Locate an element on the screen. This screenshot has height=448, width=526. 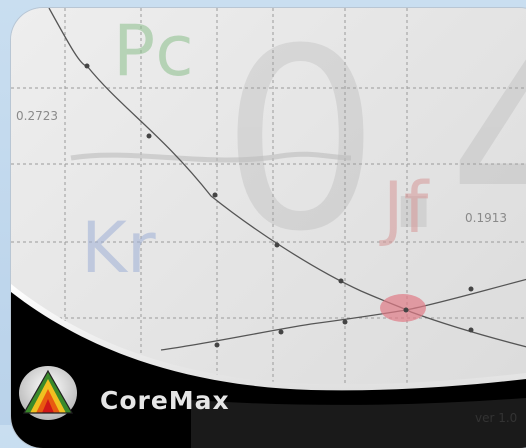
kr-curve is located at coordinates (343, 314).